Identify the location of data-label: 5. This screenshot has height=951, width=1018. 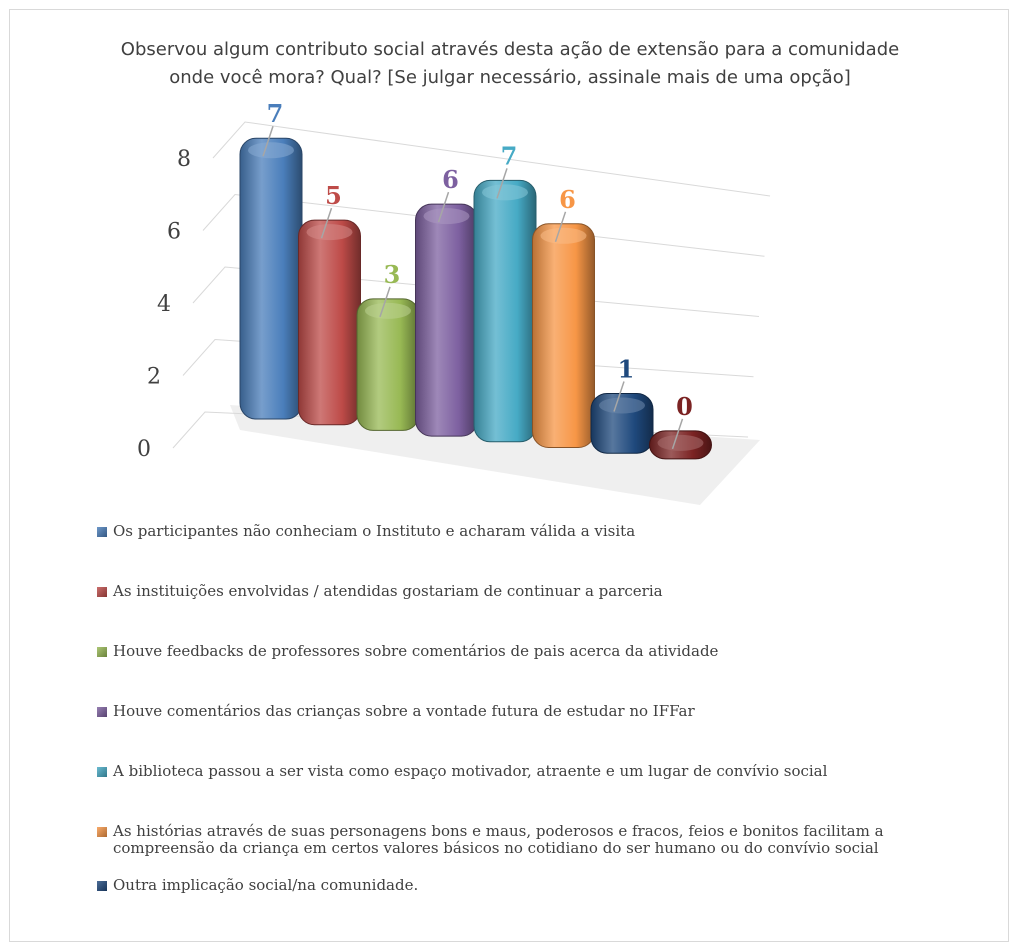
(333, 195).